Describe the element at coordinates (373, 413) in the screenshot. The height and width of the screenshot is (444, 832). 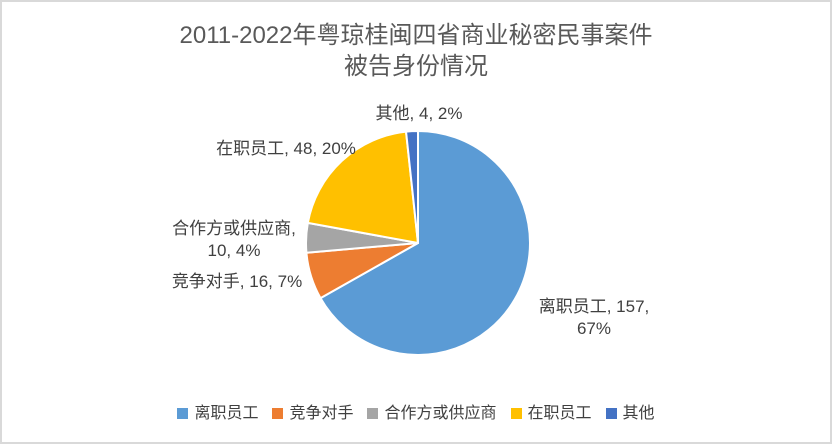
I see `legend-marker-partner-supplier` at that location.